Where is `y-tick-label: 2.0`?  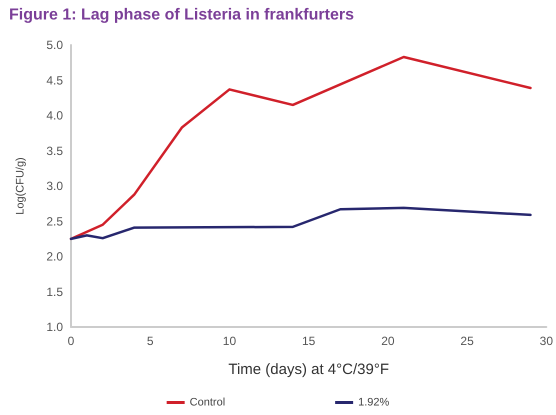 y-tick-label: 2.0 is located at coordinates (55, 257).